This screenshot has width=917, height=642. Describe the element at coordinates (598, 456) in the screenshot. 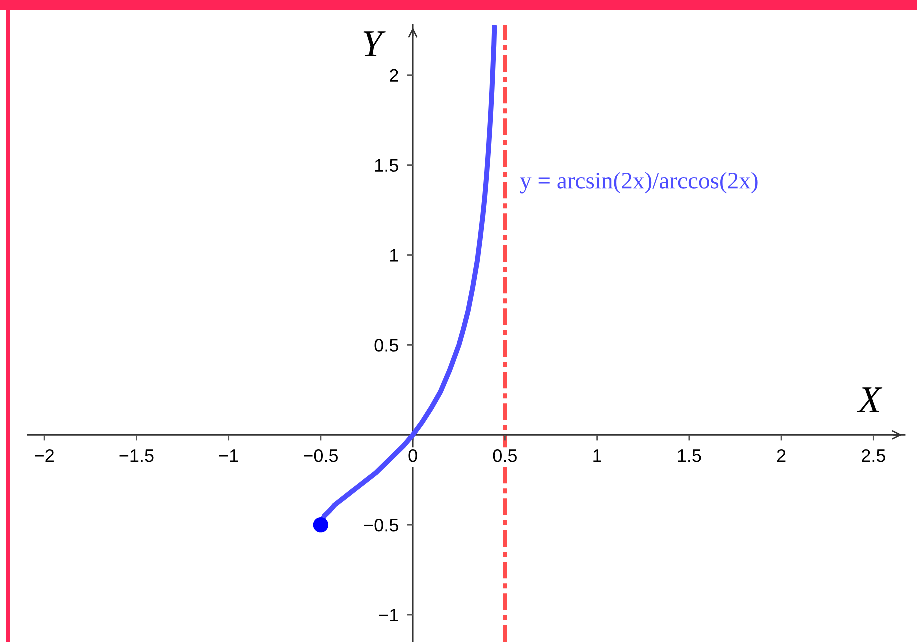

I see `x-tick-label: 1` at that location.